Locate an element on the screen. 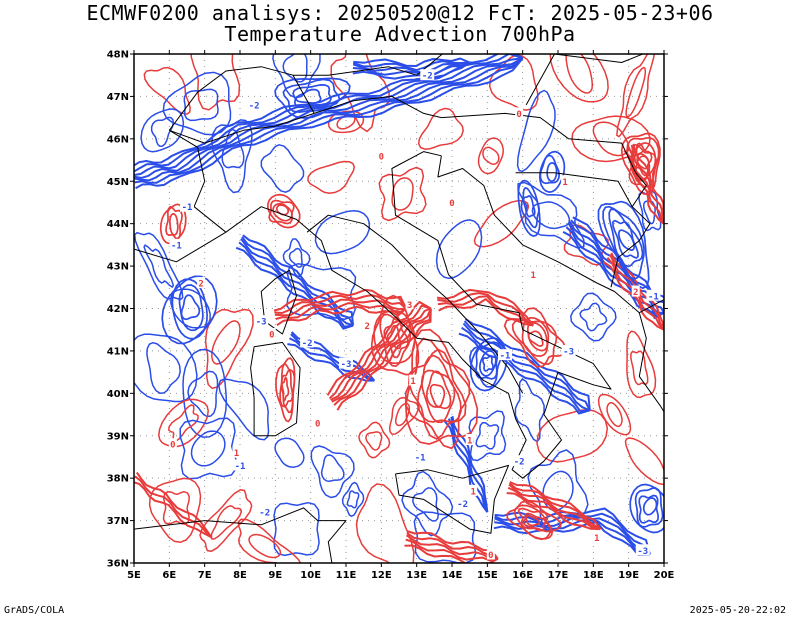 The height and width of the screenshot is (618, 800). lon-tick-label: 20E is located at coordinates (664, 575).